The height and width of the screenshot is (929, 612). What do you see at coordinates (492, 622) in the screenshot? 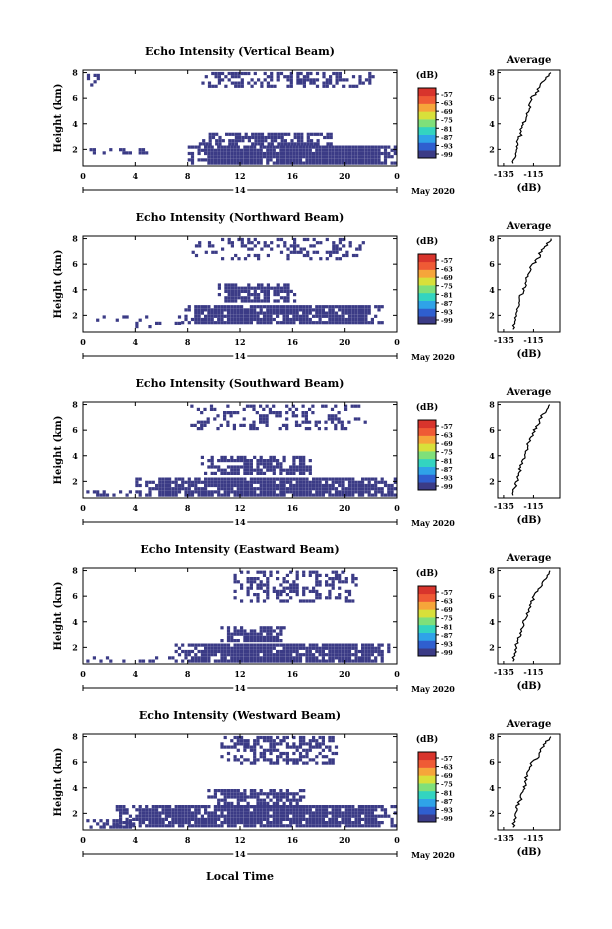
I see `average-y-tick-label: 4` at bounding box center [492, 622].